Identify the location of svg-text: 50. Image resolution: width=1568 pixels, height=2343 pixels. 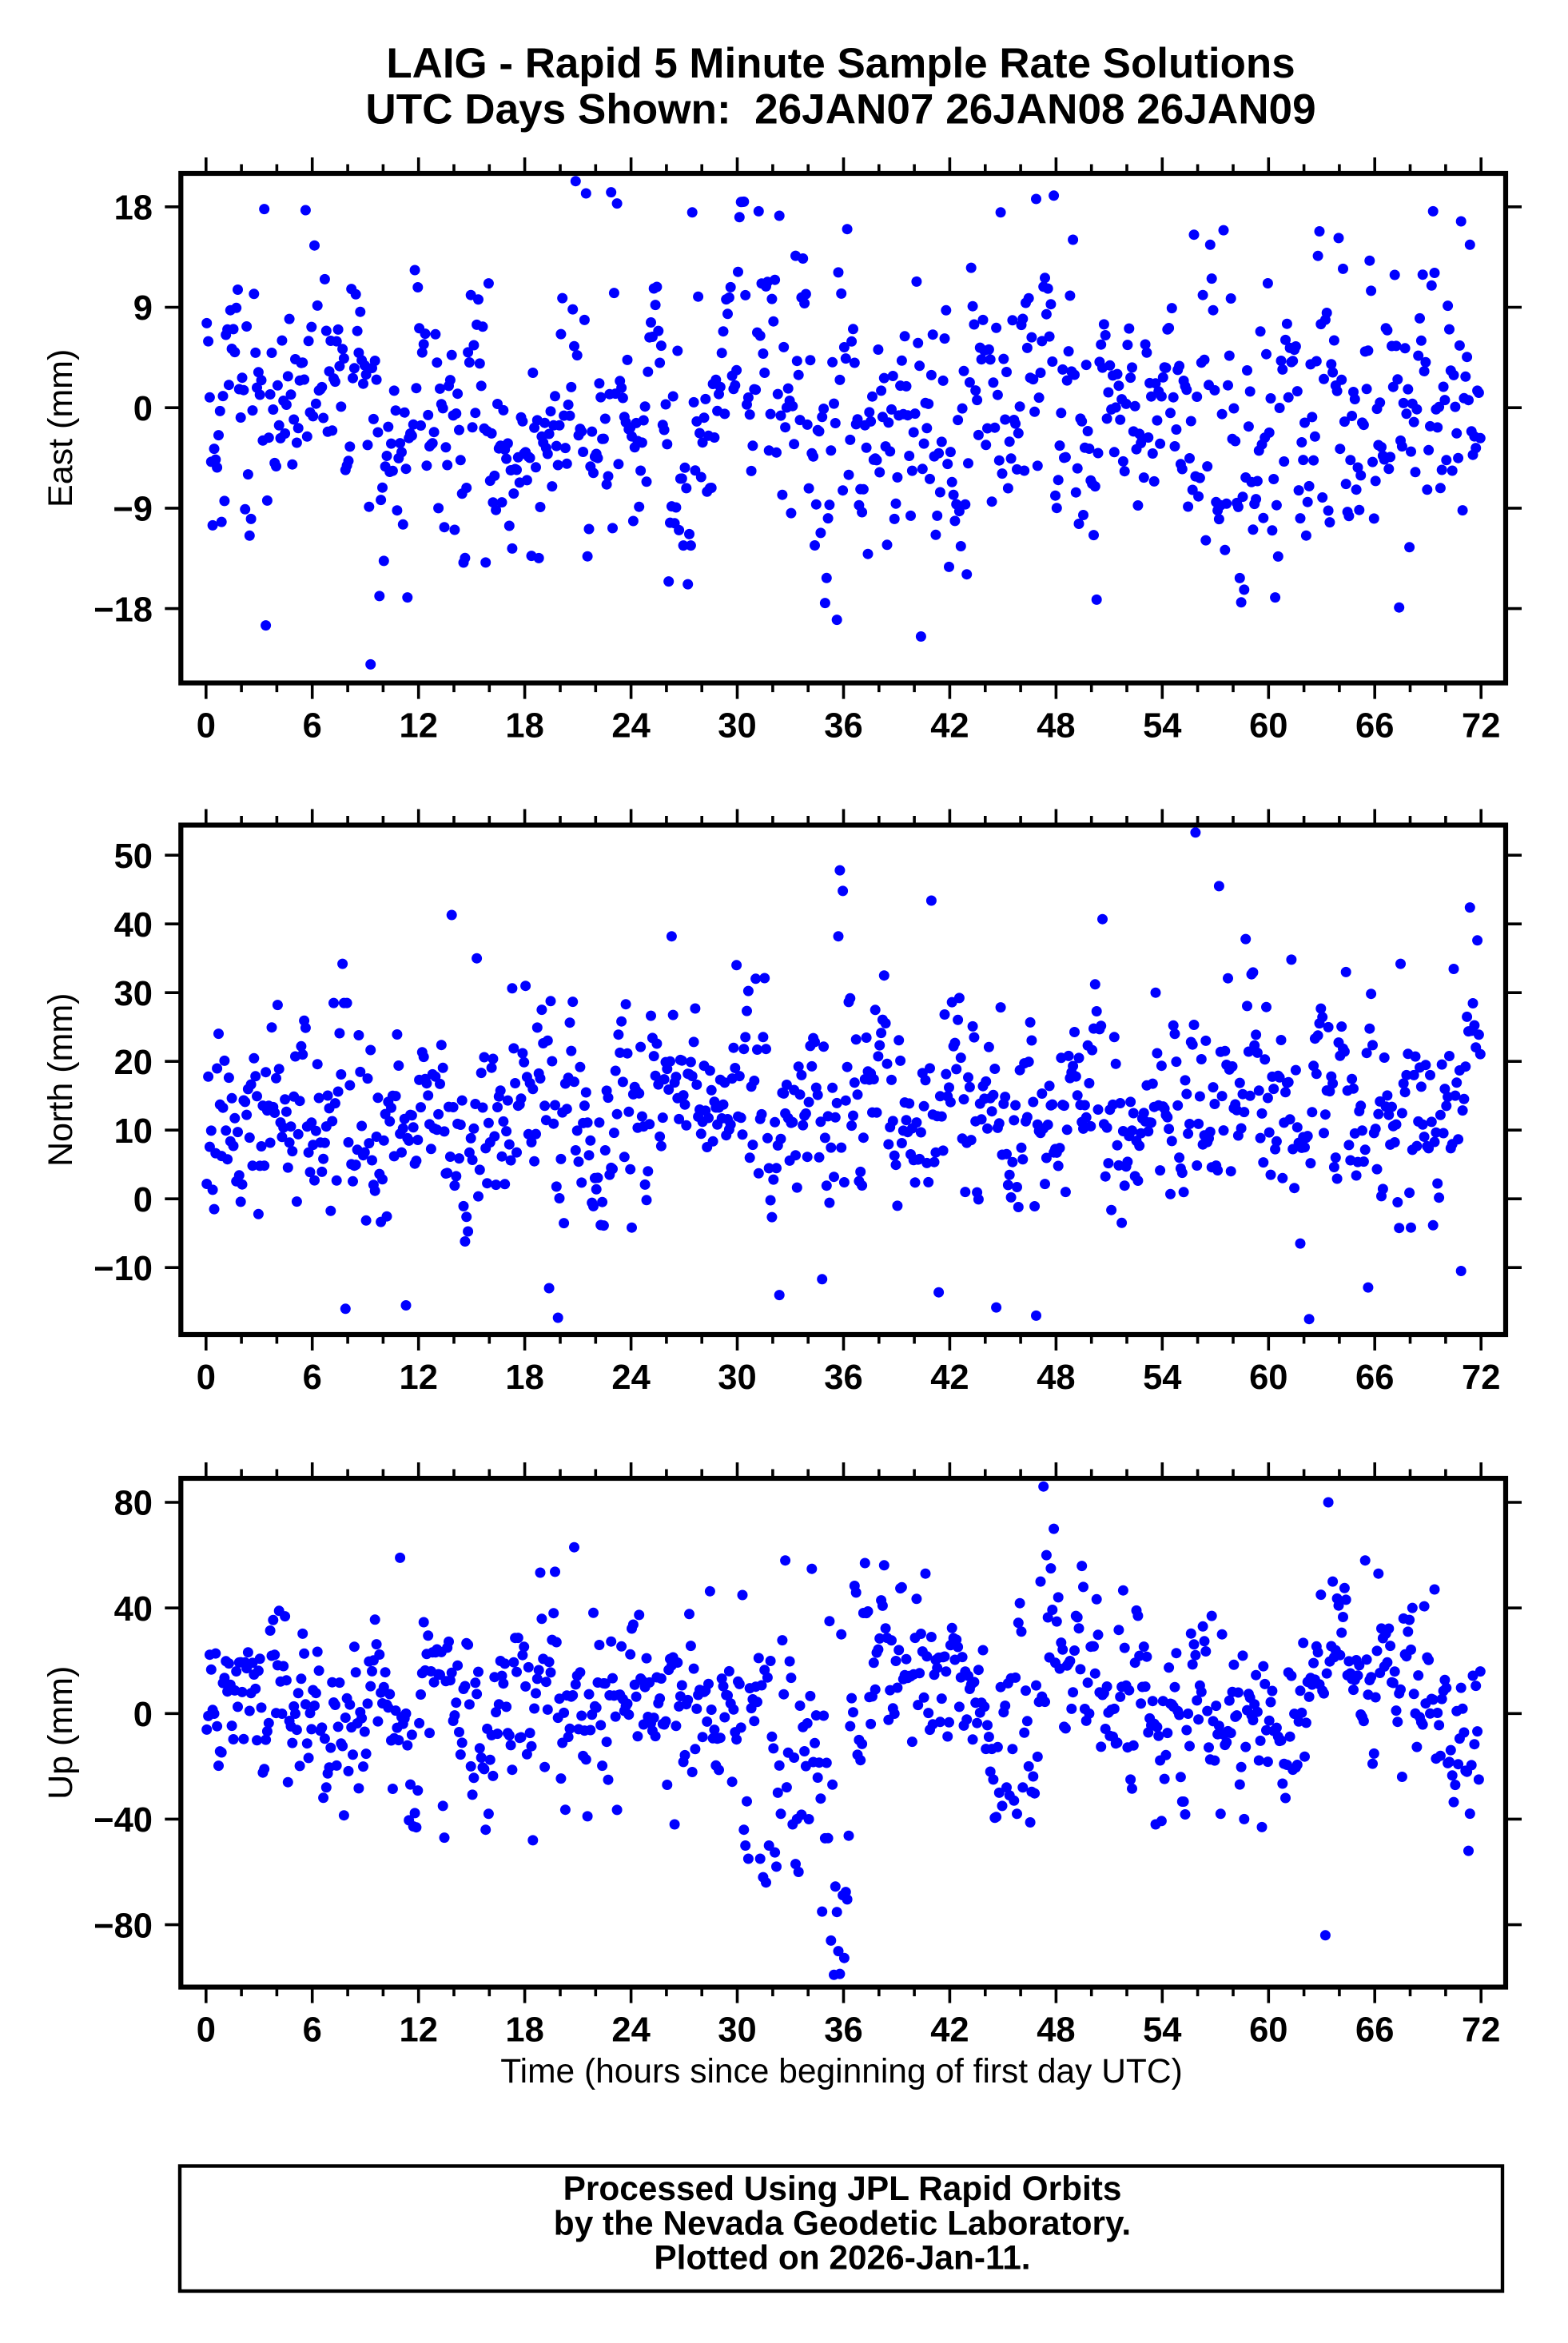
(133, 857).